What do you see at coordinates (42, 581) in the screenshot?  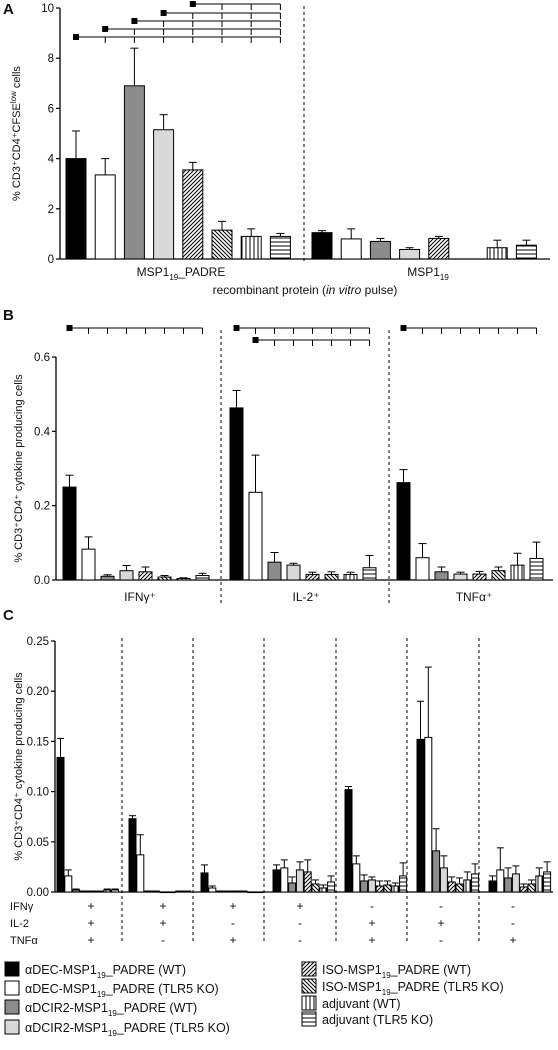 I see `y-tick-label: 0.0` at bounding box center [42, 581].